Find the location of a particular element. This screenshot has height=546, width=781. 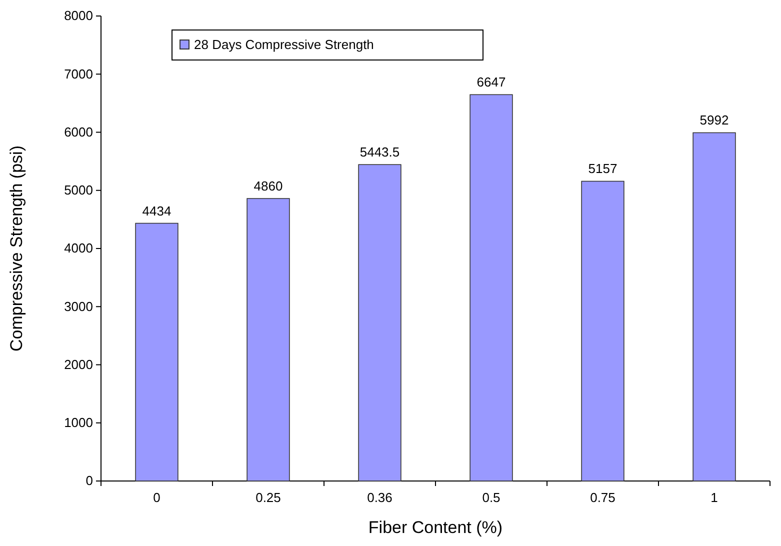

y-tick-label: 8000 is located at coordinates (78, 16).